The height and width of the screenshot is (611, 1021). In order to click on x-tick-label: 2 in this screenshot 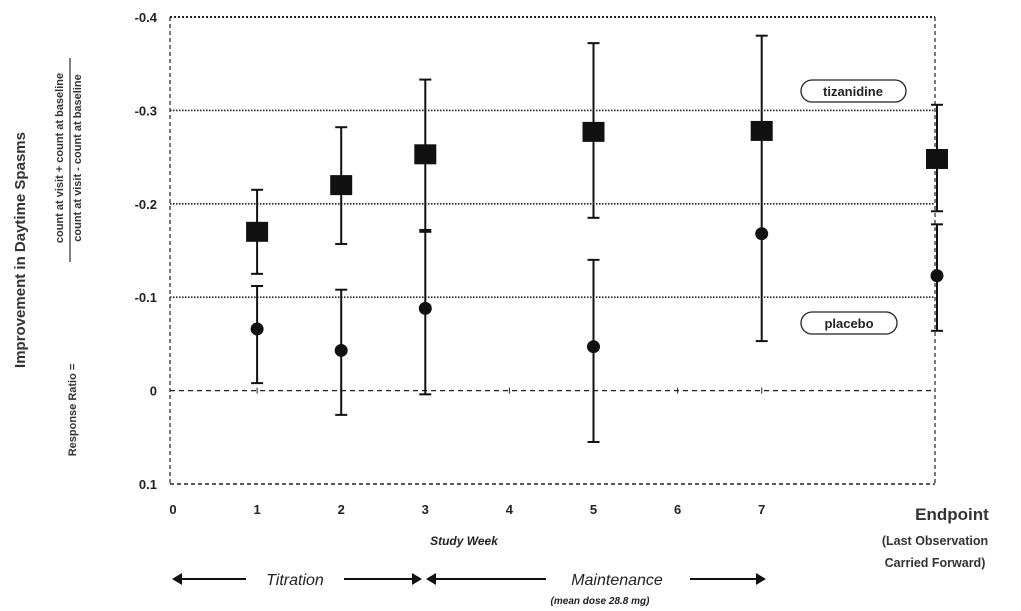, I will do `click(341, 509)`.